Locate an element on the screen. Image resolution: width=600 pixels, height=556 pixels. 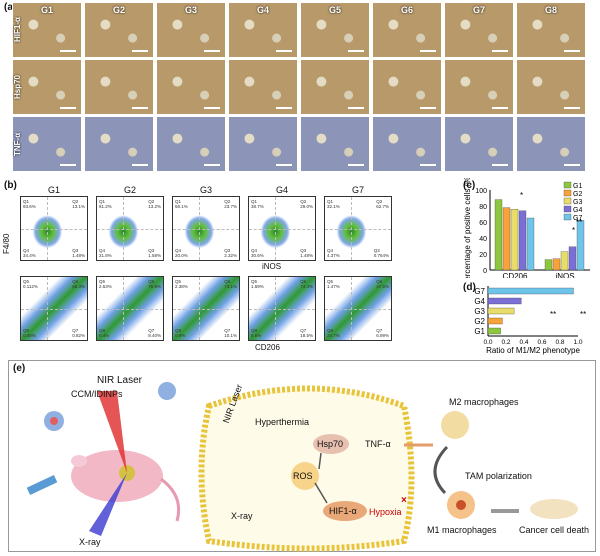
ihc-group-label: G6 is located at coordinates (406, 10).